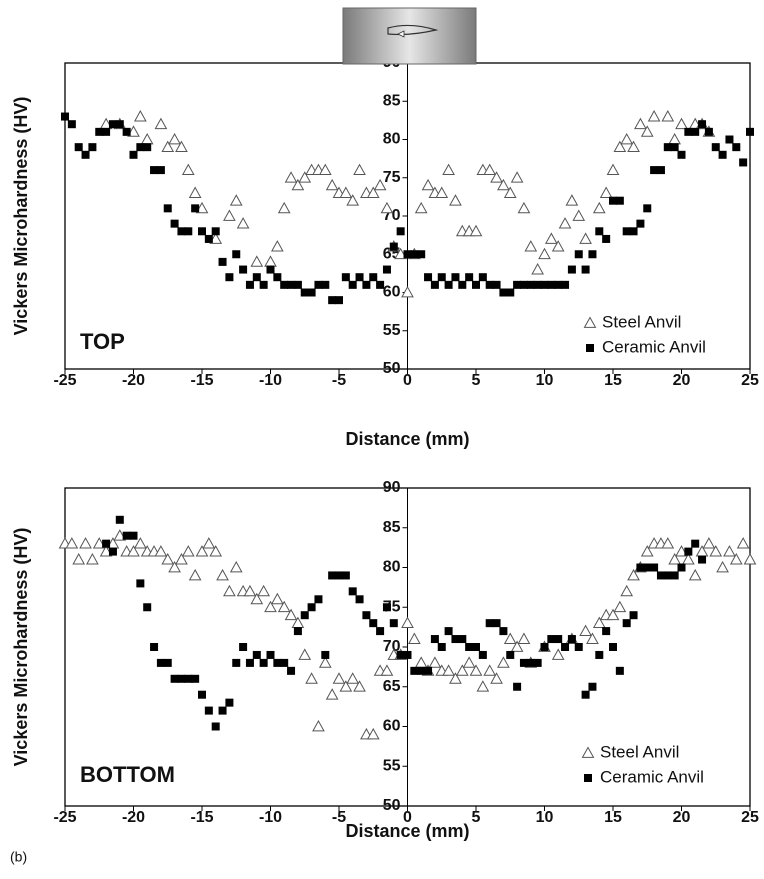 Image resolution: width=764 pixels, height=879 pixels. I want to click on legend-label: Steel Anvil, so click(641, 321).